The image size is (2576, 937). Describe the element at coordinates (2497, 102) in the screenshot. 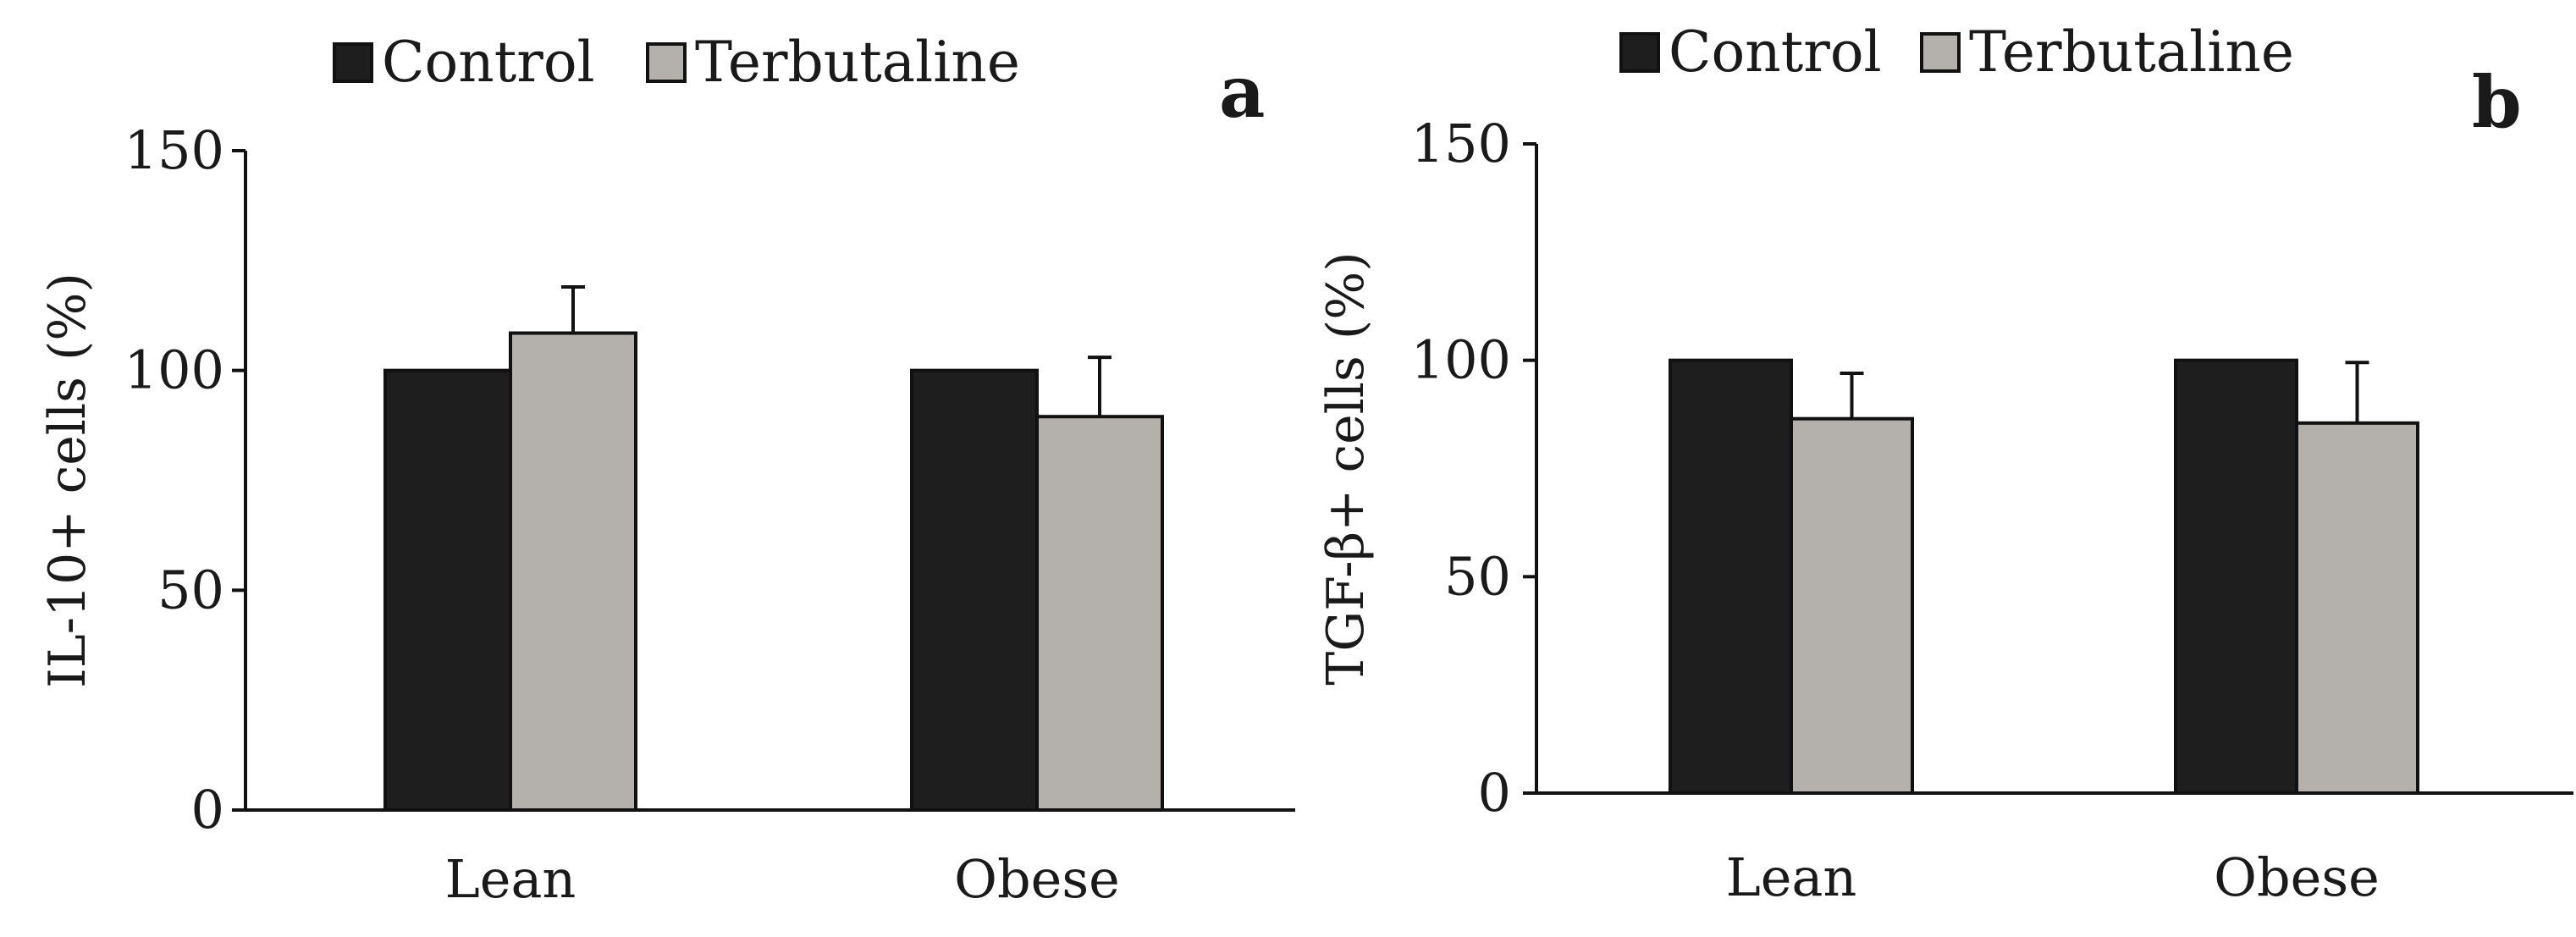

I see `panel-letter: b` at that location.